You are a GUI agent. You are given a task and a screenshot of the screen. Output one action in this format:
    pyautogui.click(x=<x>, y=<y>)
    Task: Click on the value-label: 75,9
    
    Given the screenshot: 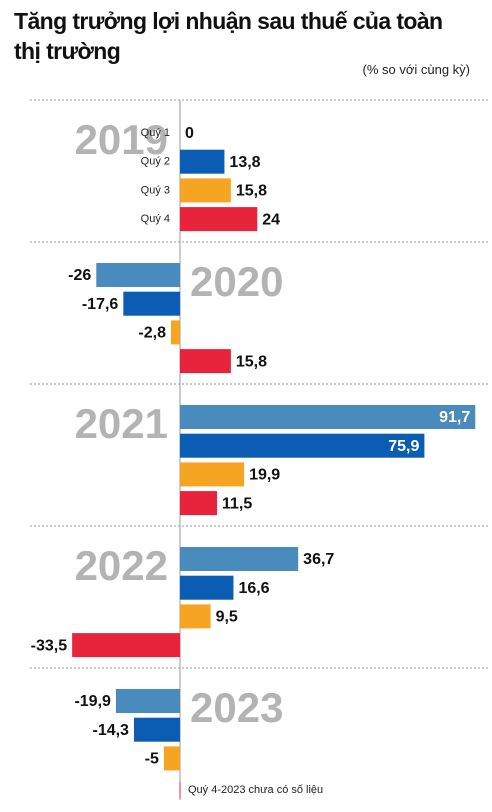 What is the action you would take?
    pyautogui.click(x=403, y=446)
    